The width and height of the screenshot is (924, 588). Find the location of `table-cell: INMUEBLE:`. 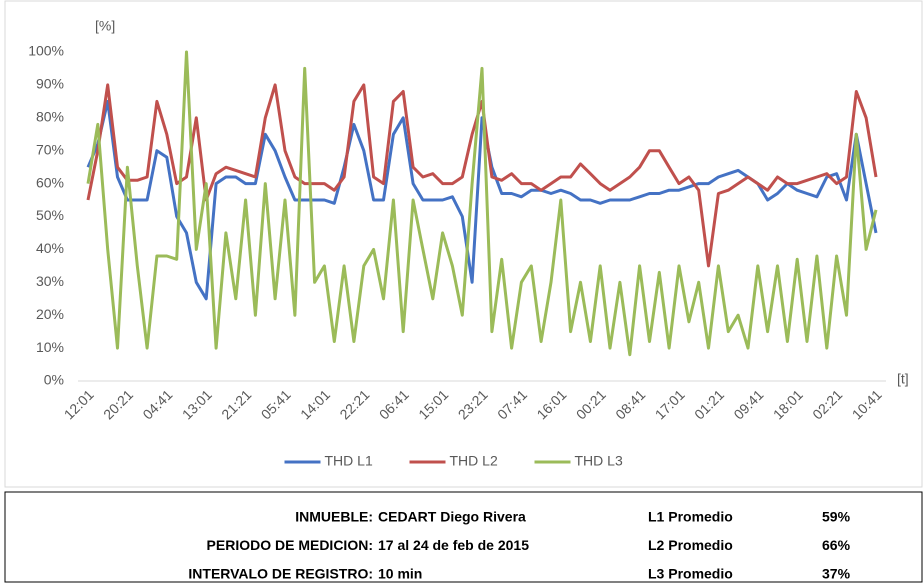

table-cell: INMUEBLE: is located at coordinates (334, 517).